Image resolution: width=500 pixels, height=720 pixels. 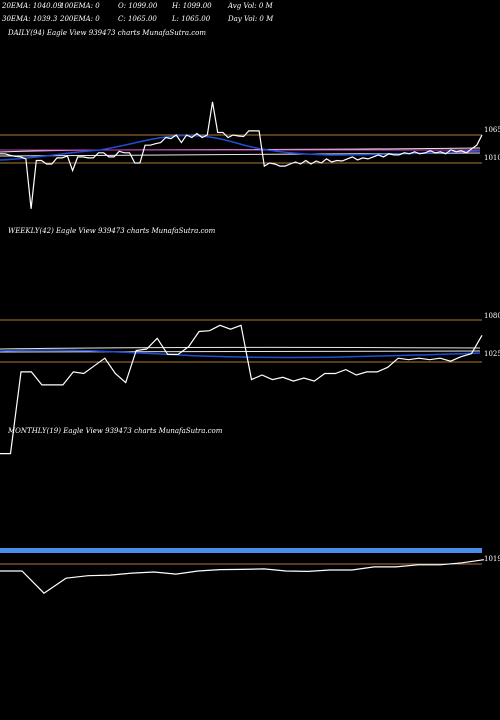 I want to click on weekly-axis-label-1080: 1080, so click(x=492, y=316).